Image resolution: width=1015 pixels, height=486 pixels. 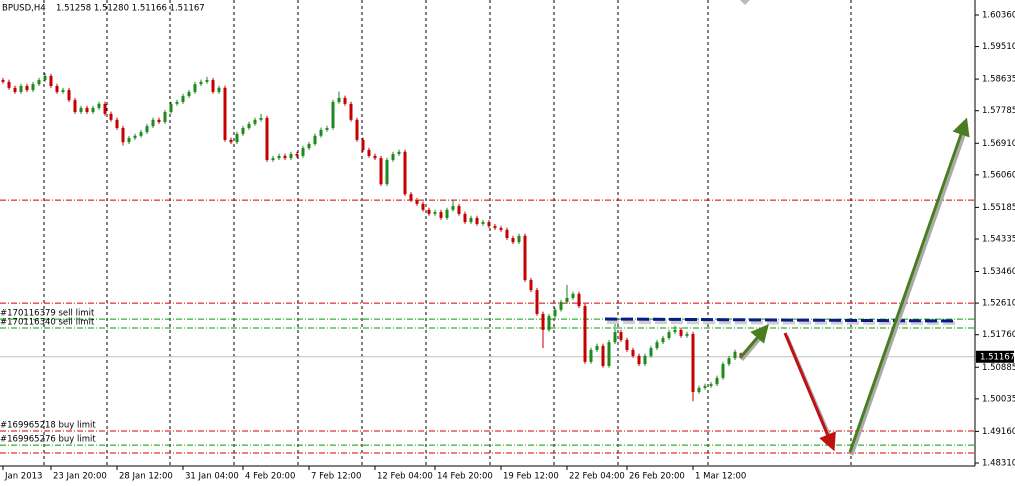 What do you see at coordinates (909, 285) in the screenshot?
I see `arrow-up-long` at bounding box center [909, 285].